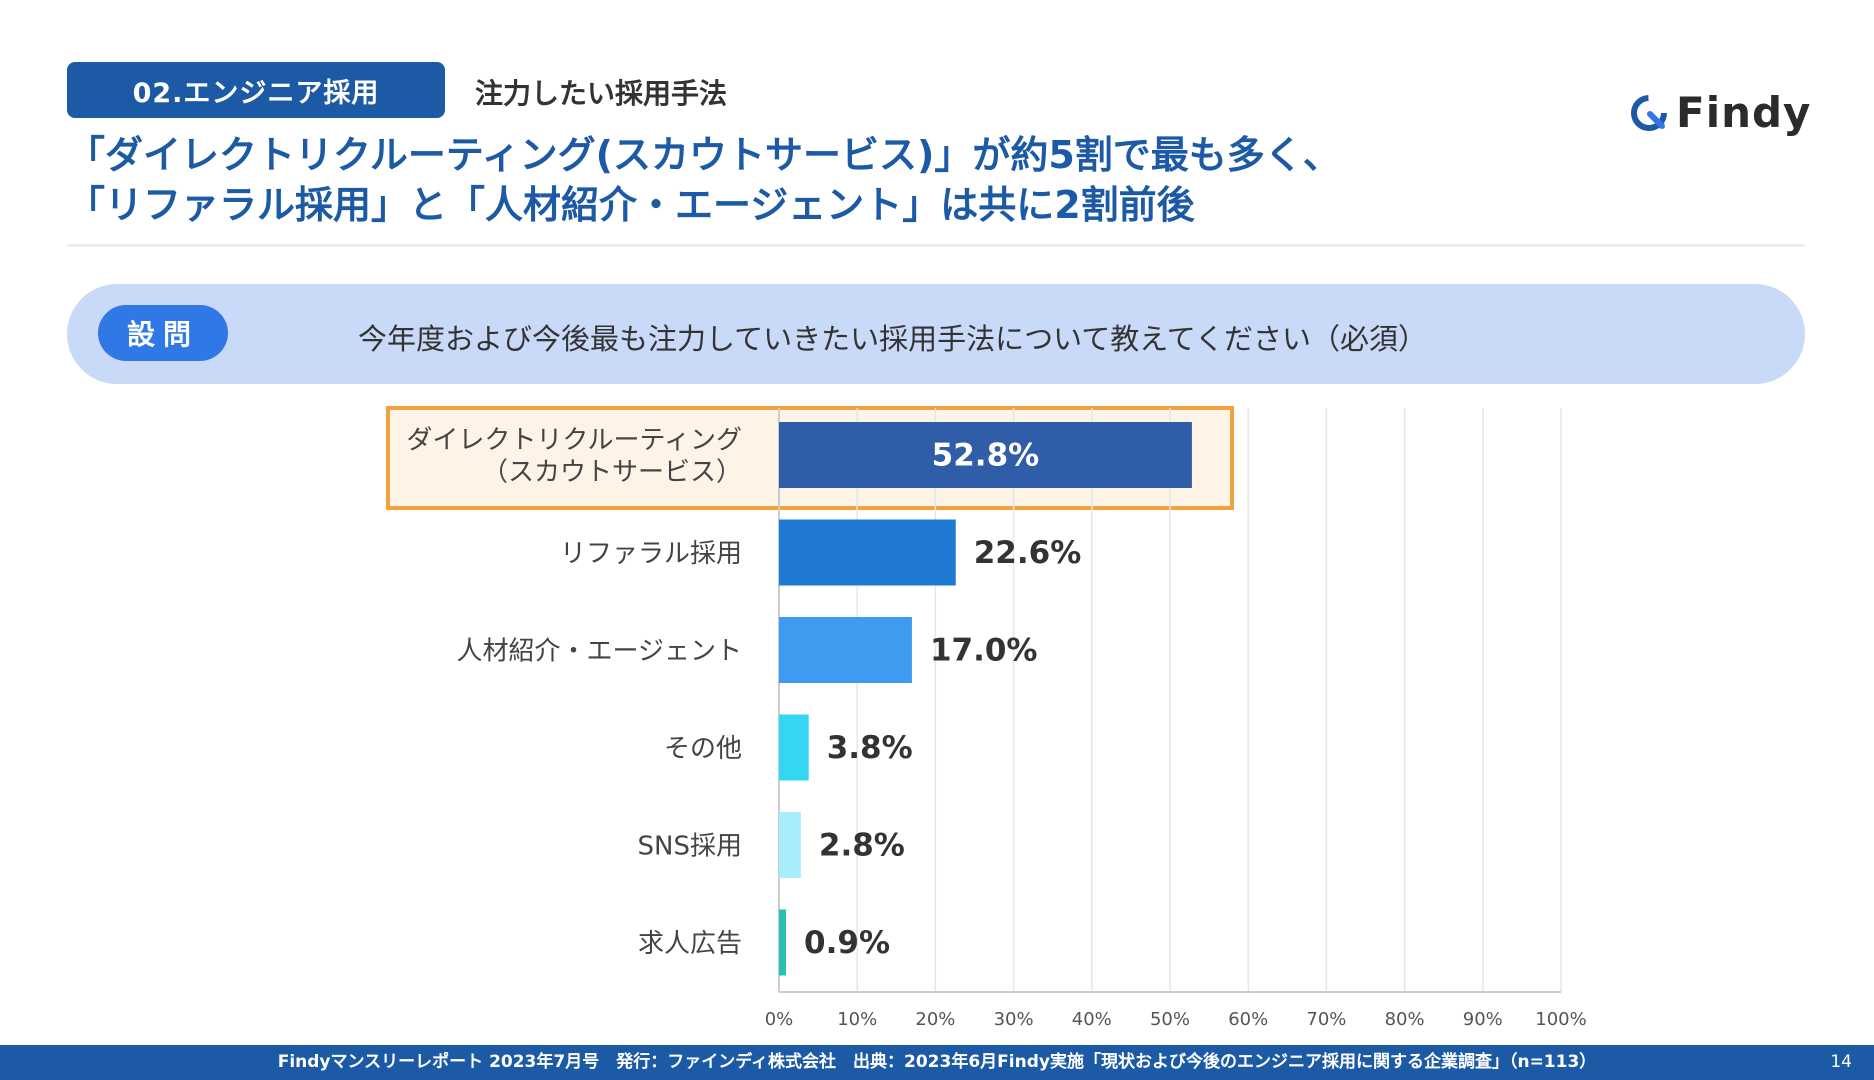 The height and width of the screenshot is (1080, 1874). I want to click on x-tick-label: 50%, so click(1170, 1019).